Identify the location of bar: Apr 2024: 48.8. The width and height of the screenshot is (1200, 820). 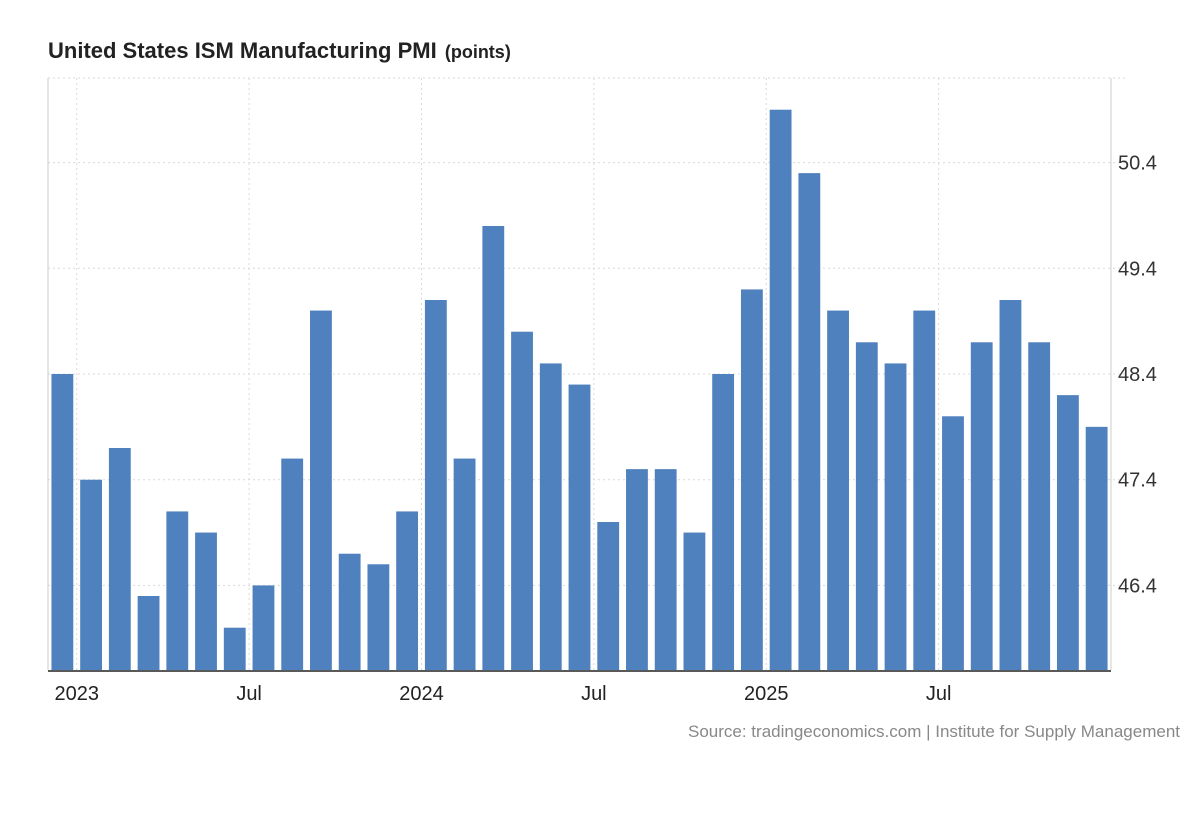
(522, 500).